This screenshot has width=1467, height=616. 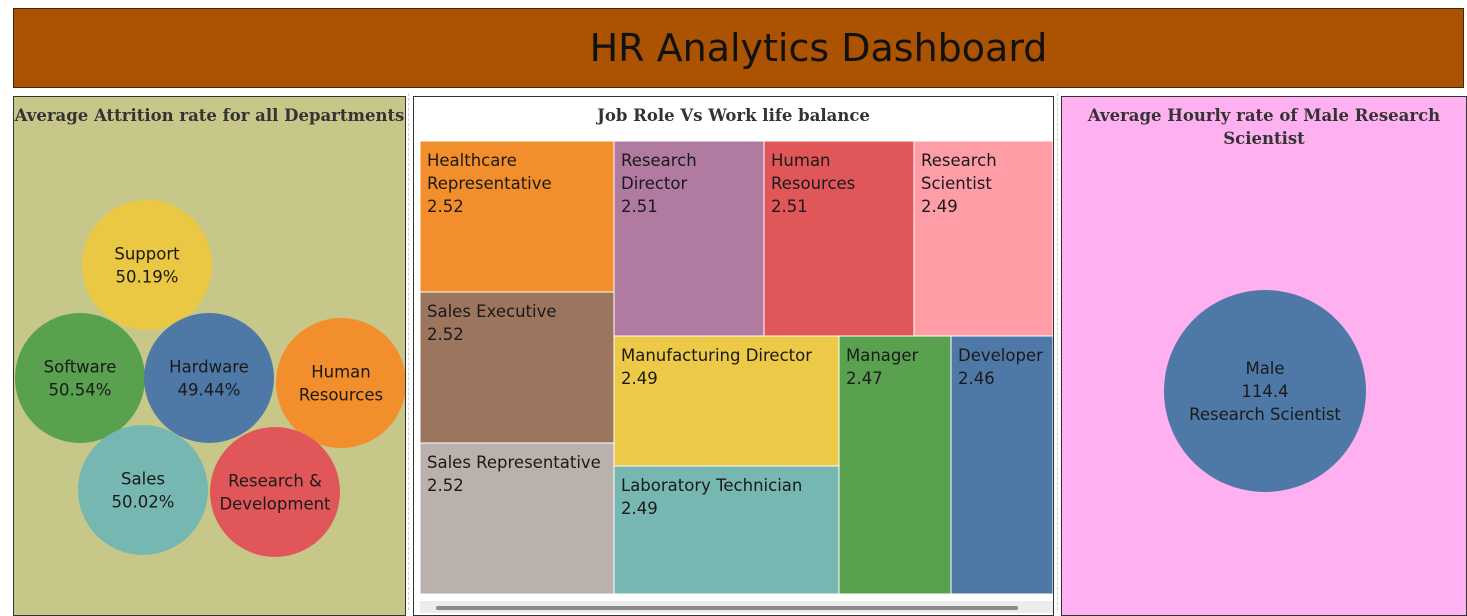 What do you see at coordinates (1000, 355) in the screenshot?
I see `treemap-role-label: Developer` at bounding box center [1000, 355].